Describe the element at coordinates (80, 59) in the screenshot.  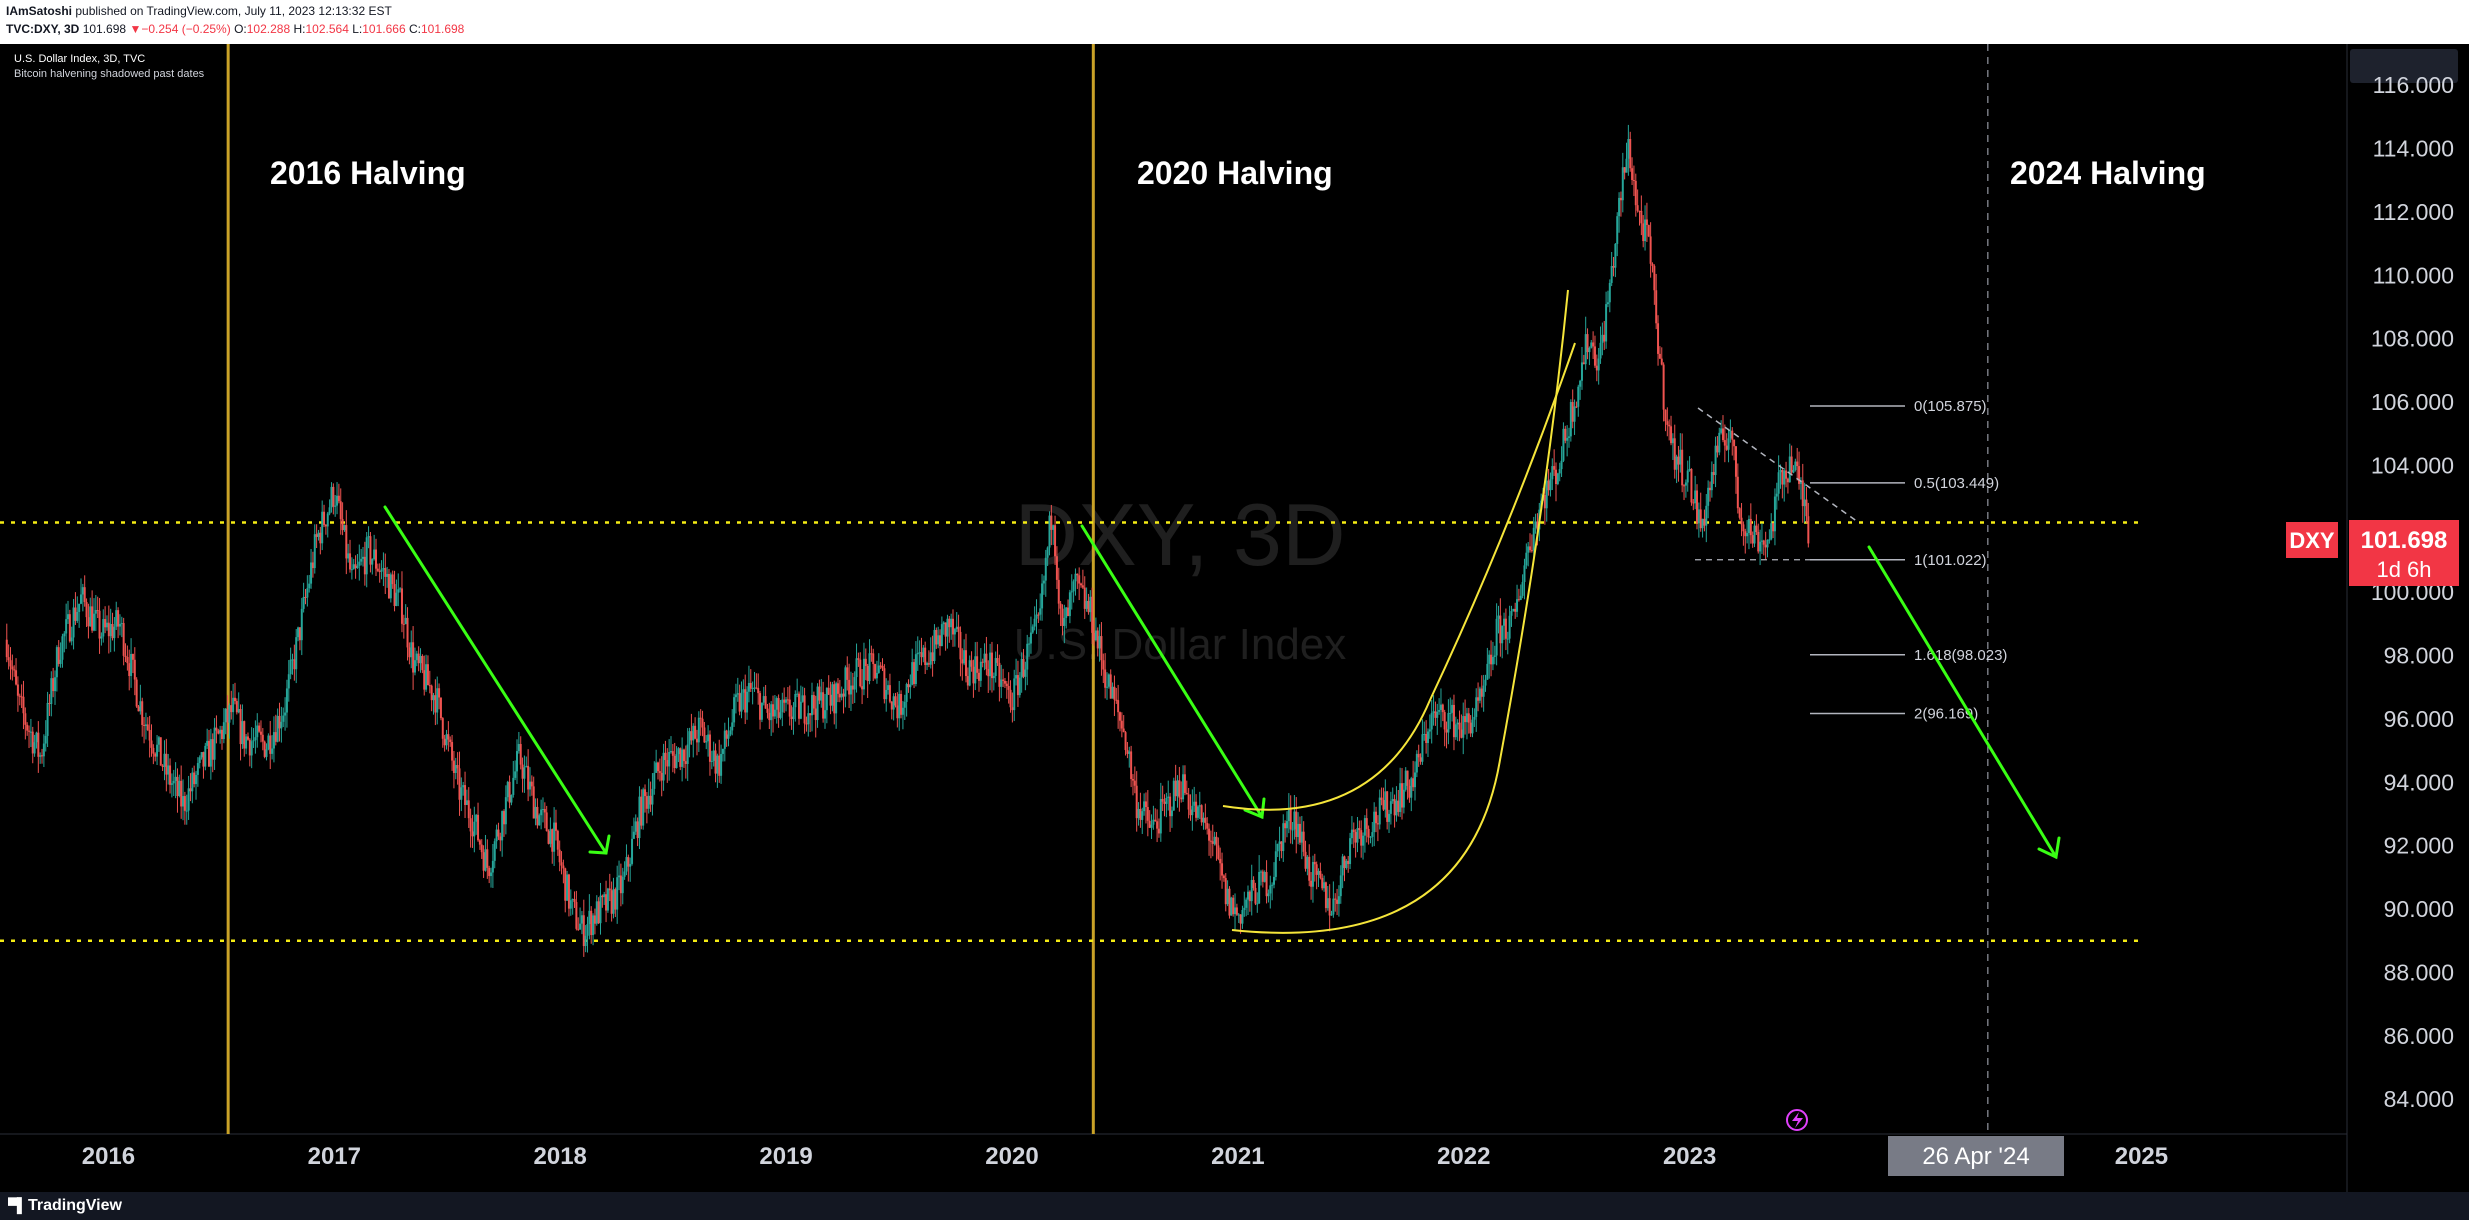
I see `legend-title: U.S. Dollar Index, 3D, TVC` at that location.